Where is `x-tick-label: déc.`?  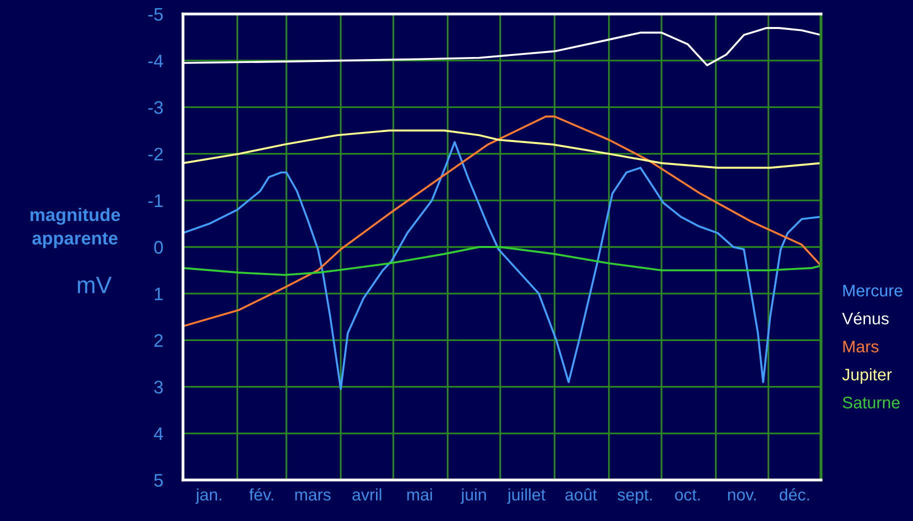
x-tick-label: déc. is located at coordinates (794, 494).